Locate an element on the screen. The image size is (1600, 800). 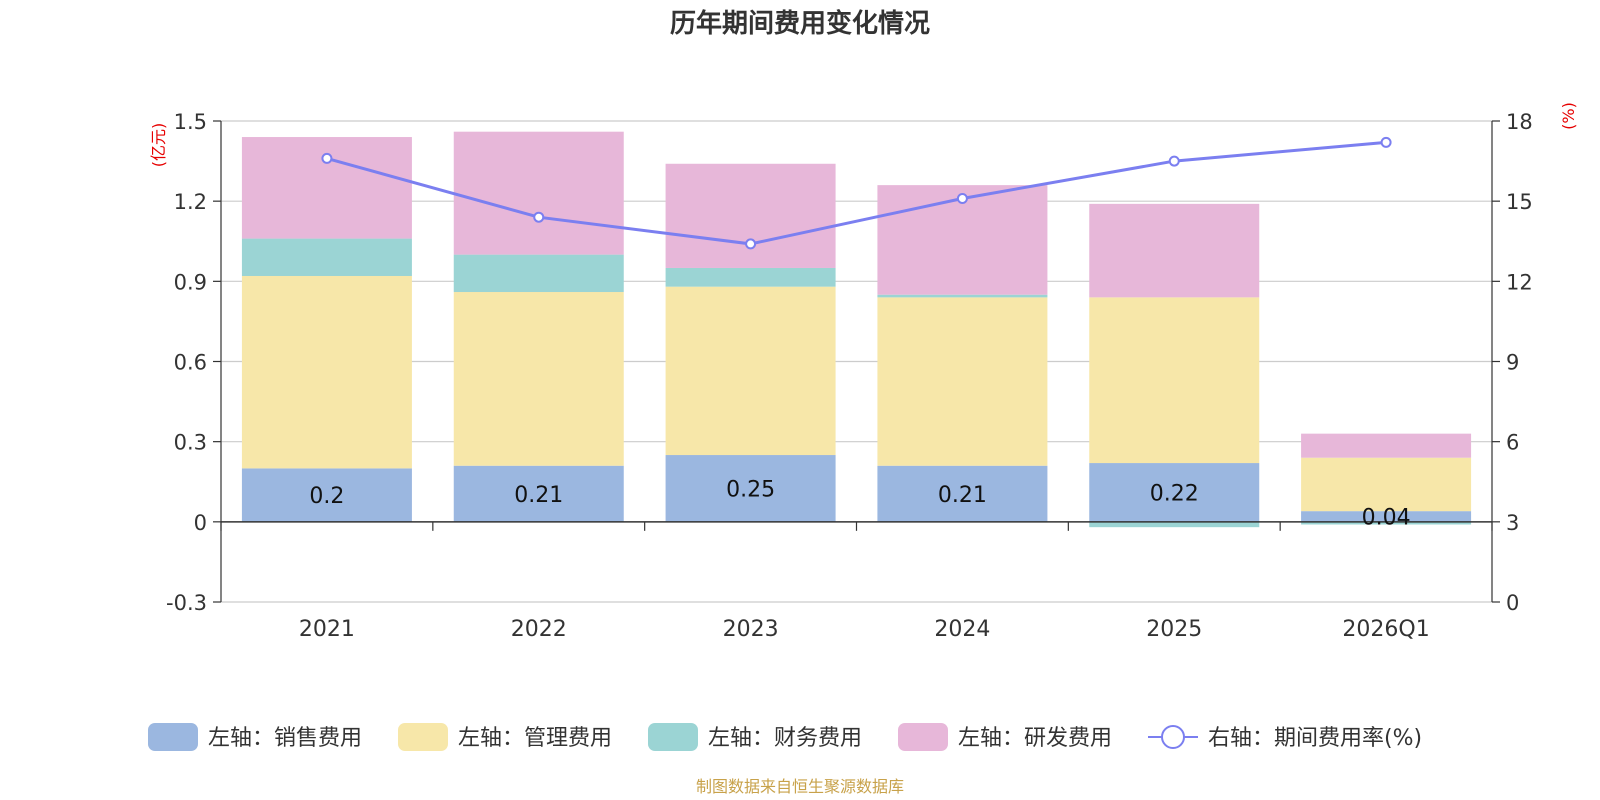
right-tick-label: 0 is located at coordinates (1512, 603).